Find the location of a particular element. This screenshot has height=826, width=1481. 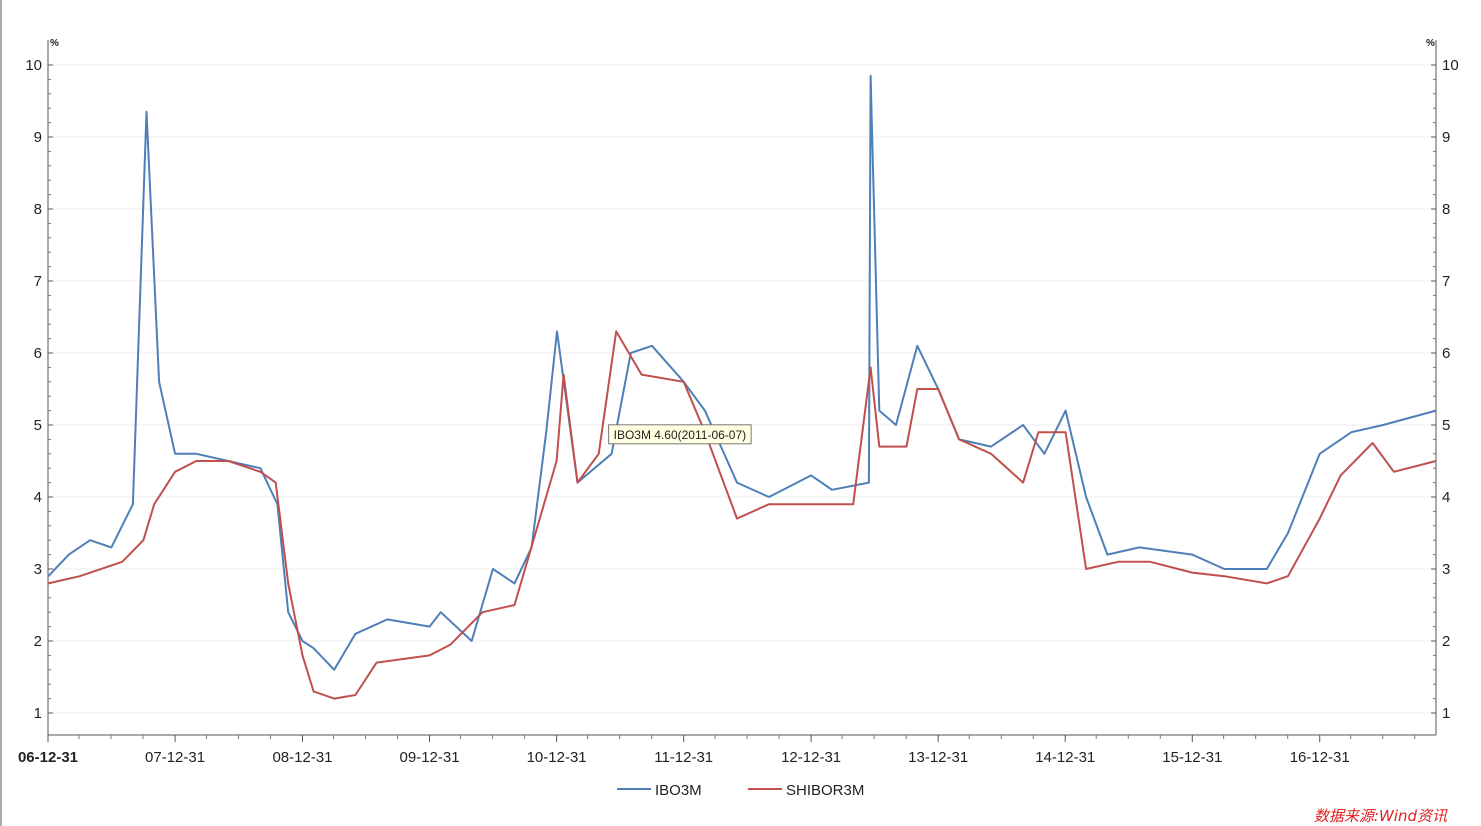

x-tick-label: 11-12-31 is located at coordinates (683, 757).